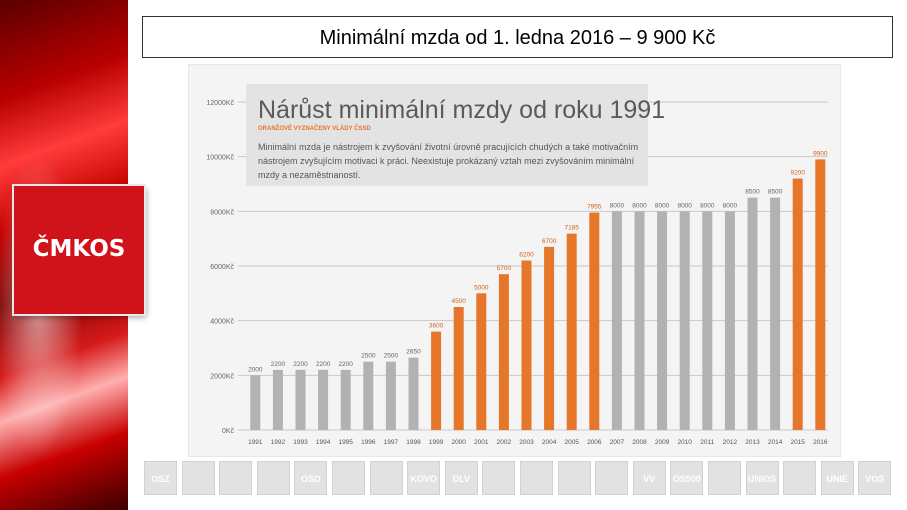  I want to click on value-label: 7955, so click(594, 207).